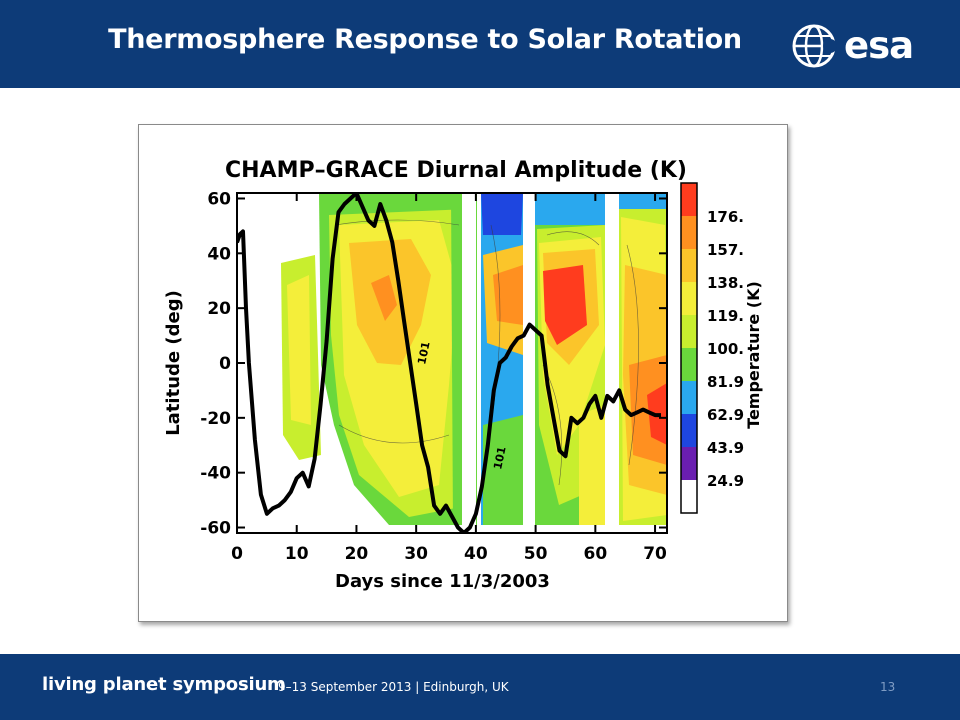  What do you see at coordinates (725, 481) in the screenshot?
I see `colorbar-tick-label: 24.9` at bounding box center [725, 481].